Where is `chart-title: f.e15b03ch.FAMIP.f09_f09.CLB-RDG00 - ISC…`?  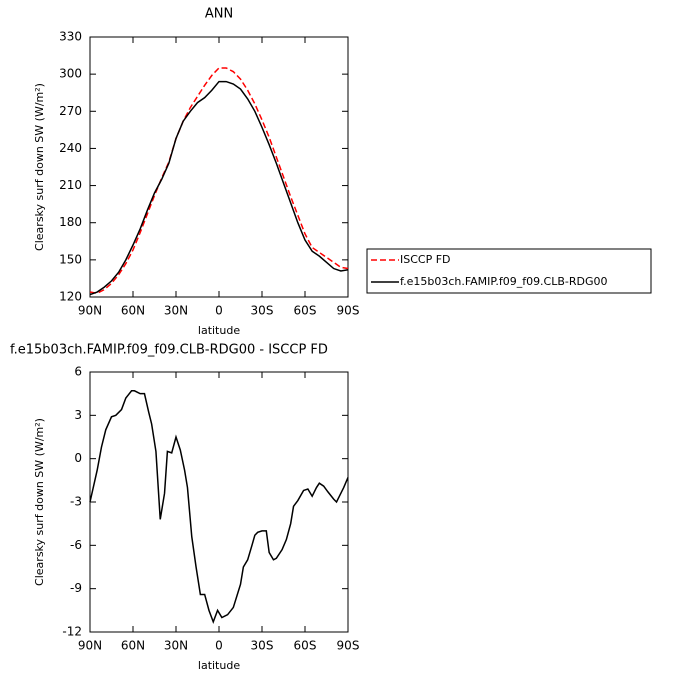
chart-title: f.e15b03ch.FAMIP.f09_f09.CLB-RDG00 - ISC… is located at coordinates (169, 350).